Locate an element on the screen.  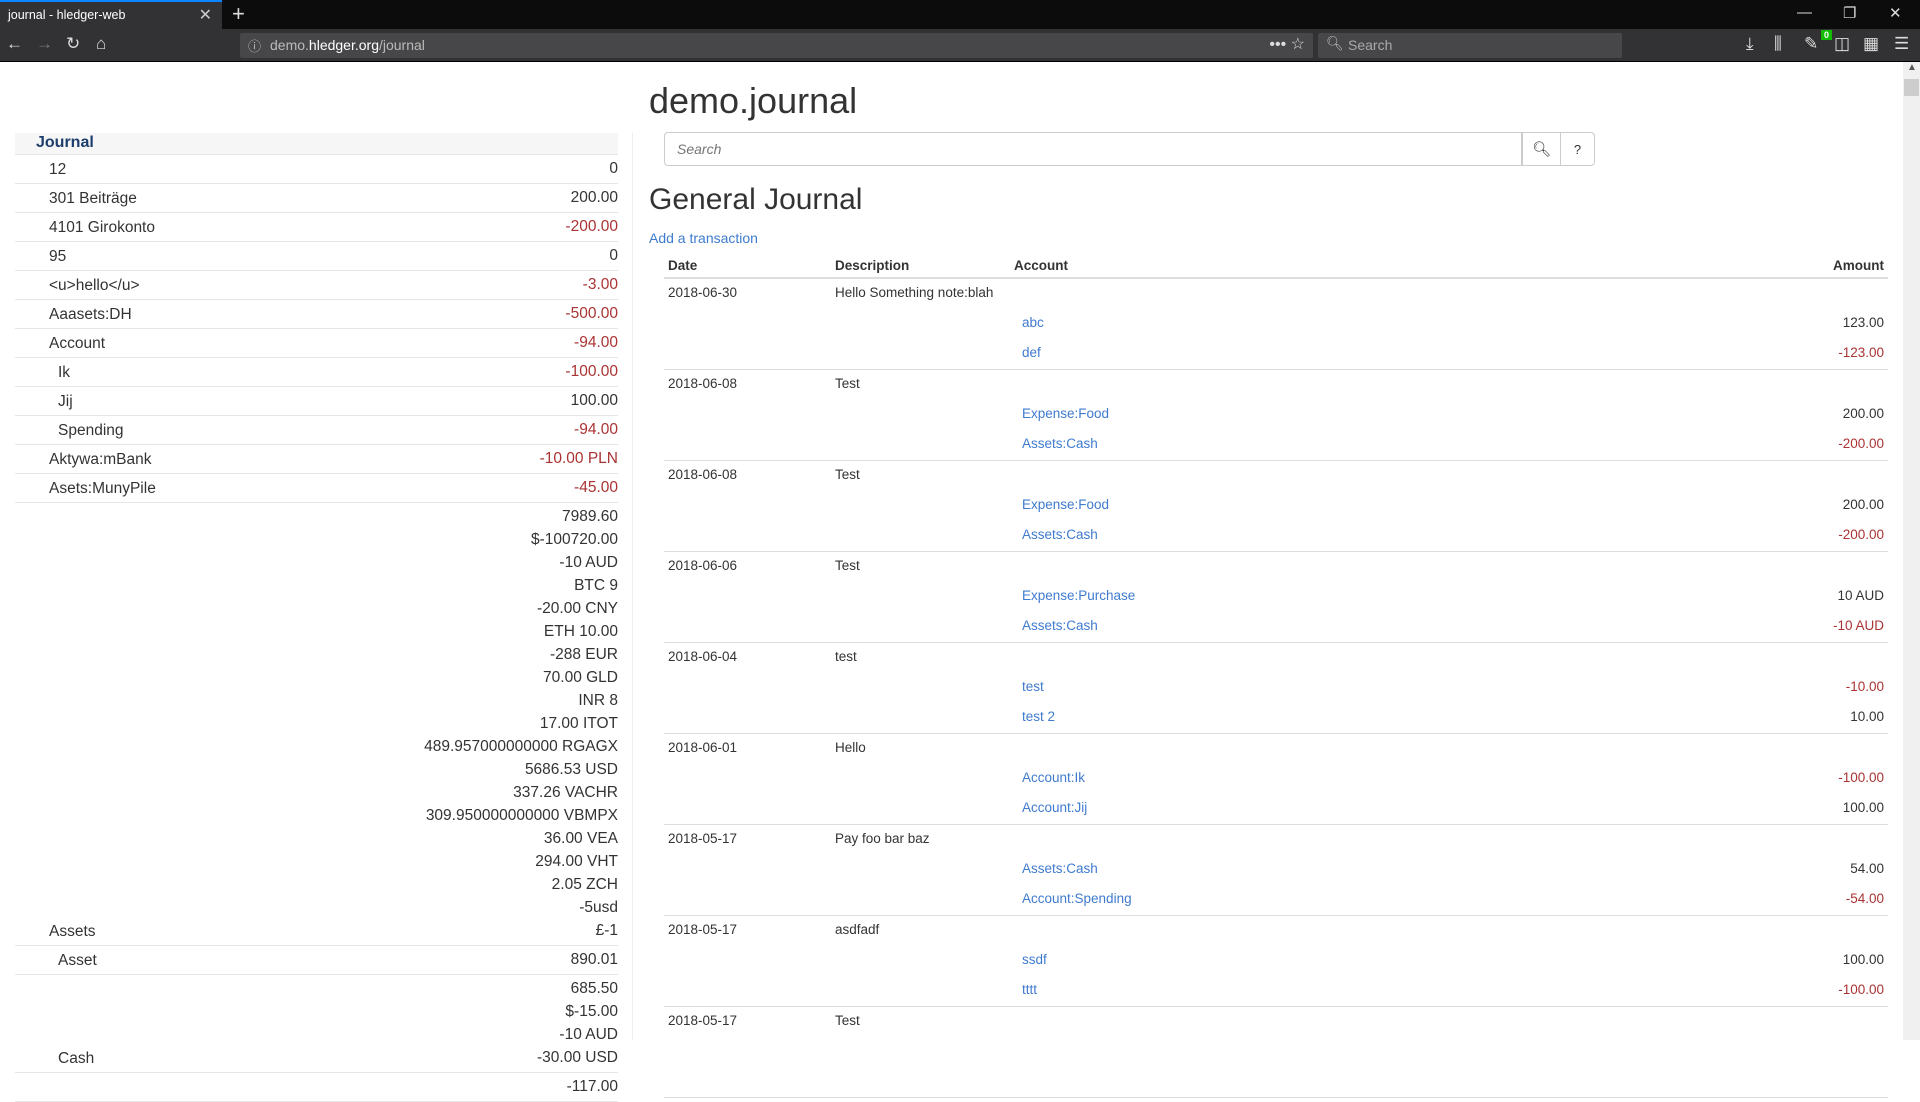
sidebar-account-row: -117.00 is located at coordinates (316, 1087).